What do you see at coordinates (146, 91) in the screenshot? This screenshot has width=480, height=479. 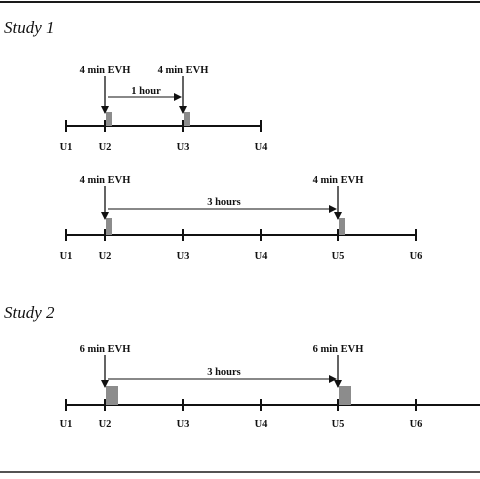 I see `interval-label: 1 hour` at bounding box center [146, 91].